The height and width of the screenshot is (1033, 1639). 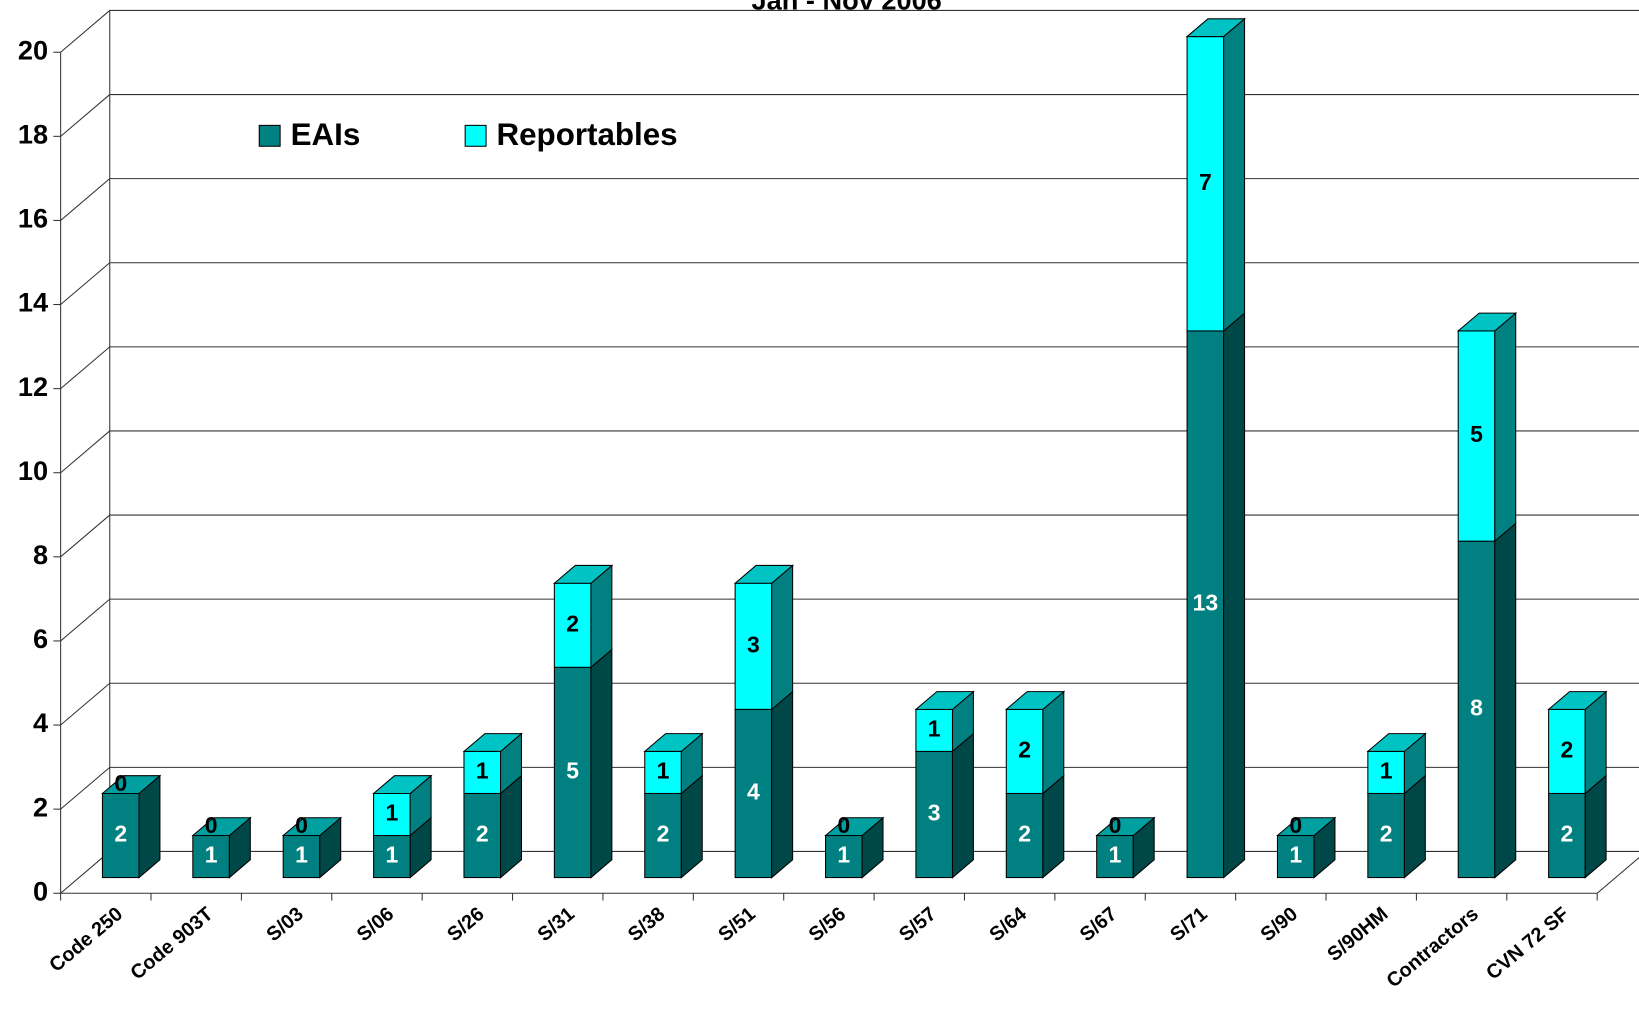 What do you see at coordinates (33, 49) in the screenshot?
I see `y-tick-label: 20` at bounding box center [33, 49].